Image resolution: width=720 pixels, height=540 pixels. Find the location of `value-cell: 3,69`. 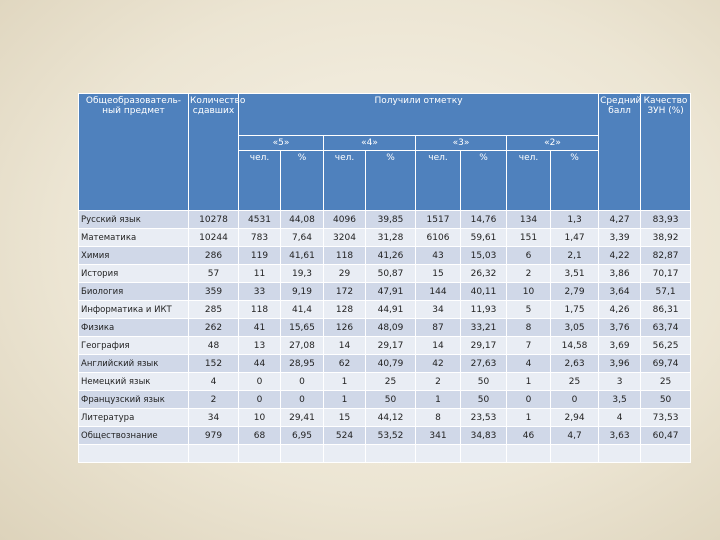

value-cell: 3,69 is located at coordinates (620, 345).